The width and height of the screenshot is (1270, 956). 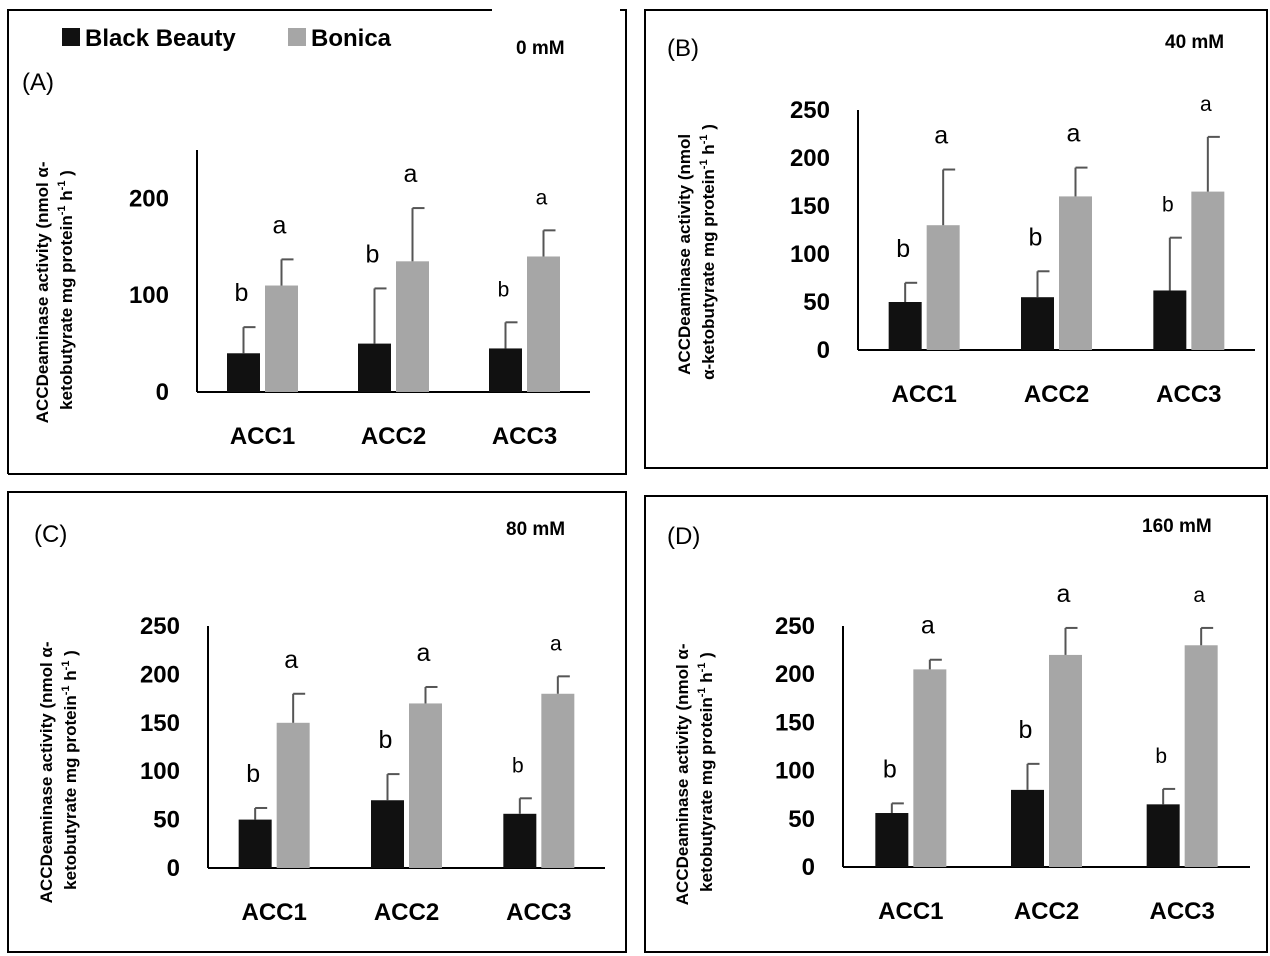 What do you see at coordinates (160, 38) in the screenshot?
I see `legend-label-black-beauty: Black Beauty` at bounding box center [160, 38].